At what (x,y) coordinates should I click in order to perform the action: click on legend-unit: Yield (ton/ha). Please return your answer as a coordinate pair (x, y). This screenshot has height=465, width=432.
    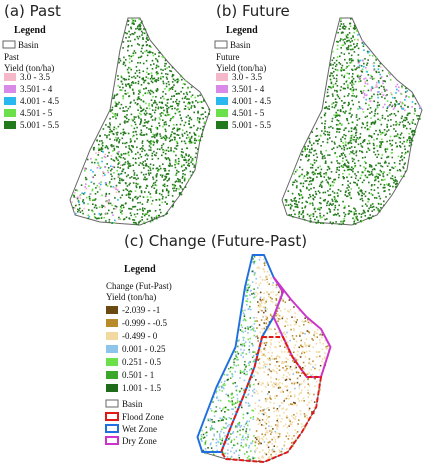
    Looking at the image, I should click on (131, 297).